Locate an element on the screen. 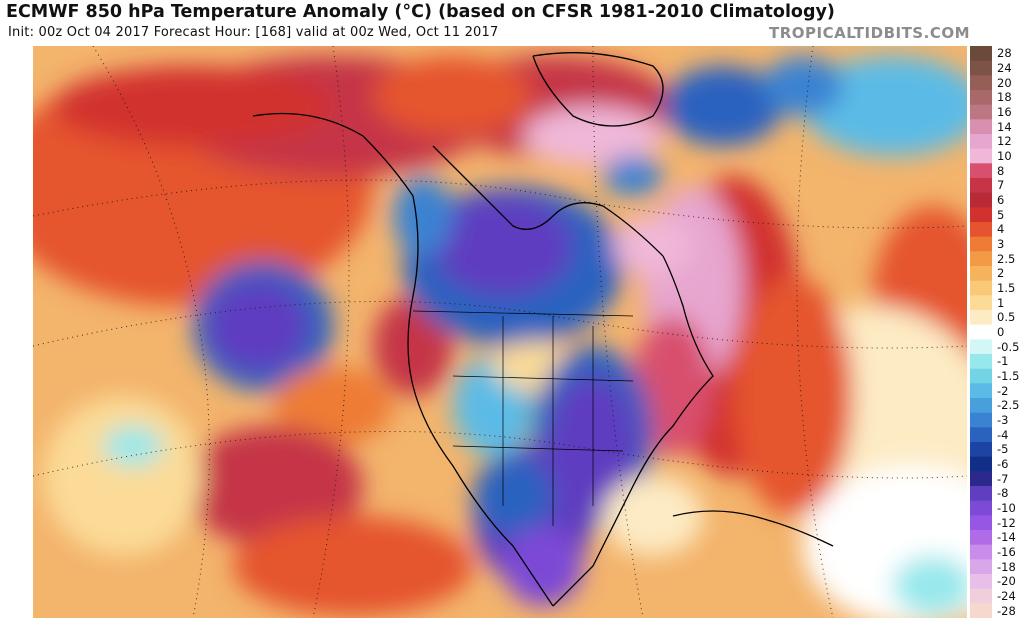 The height and width of the screenshot is (638, 1024). colorbar-tick-label: 2.5 is located at coordinates (1006, 258).